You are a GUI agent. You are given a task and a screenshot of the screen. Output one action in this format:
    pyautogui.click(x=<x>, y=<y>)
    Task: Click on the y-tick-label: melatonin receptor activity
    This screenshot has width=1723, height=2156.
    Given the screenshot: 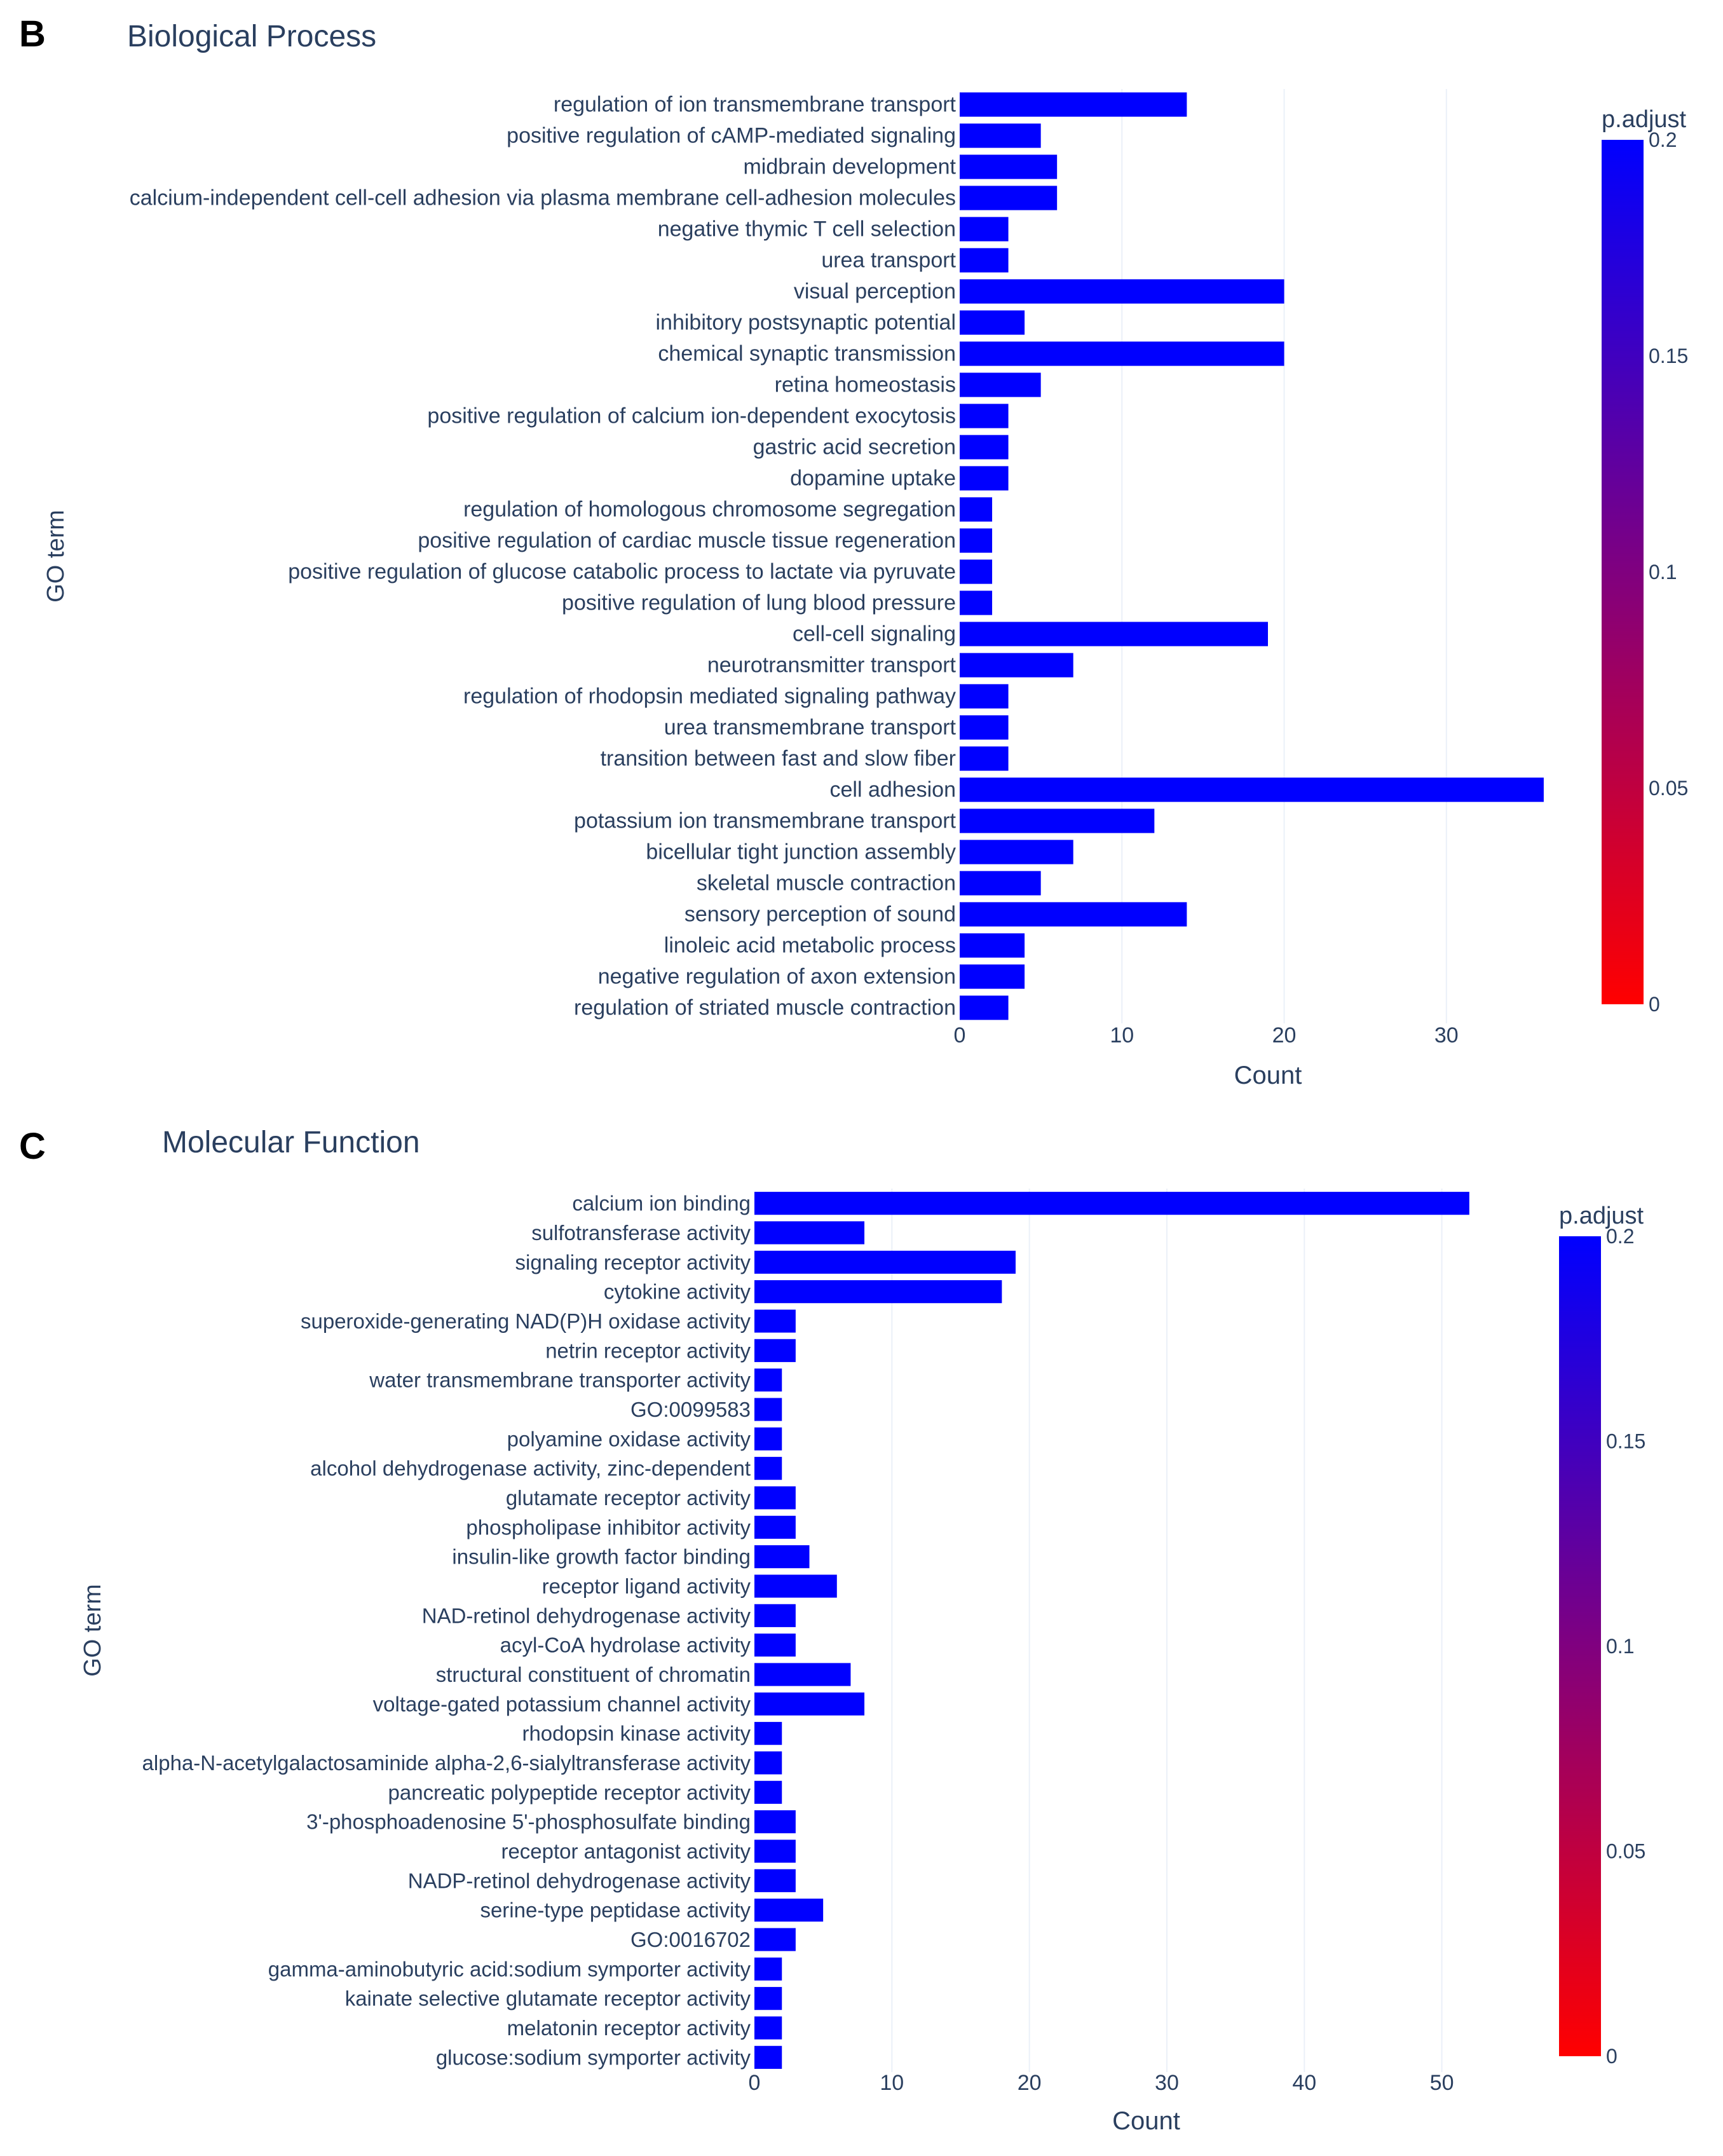 What is the action you would take?
    pyautogui.click(x=629, y=2028)
    